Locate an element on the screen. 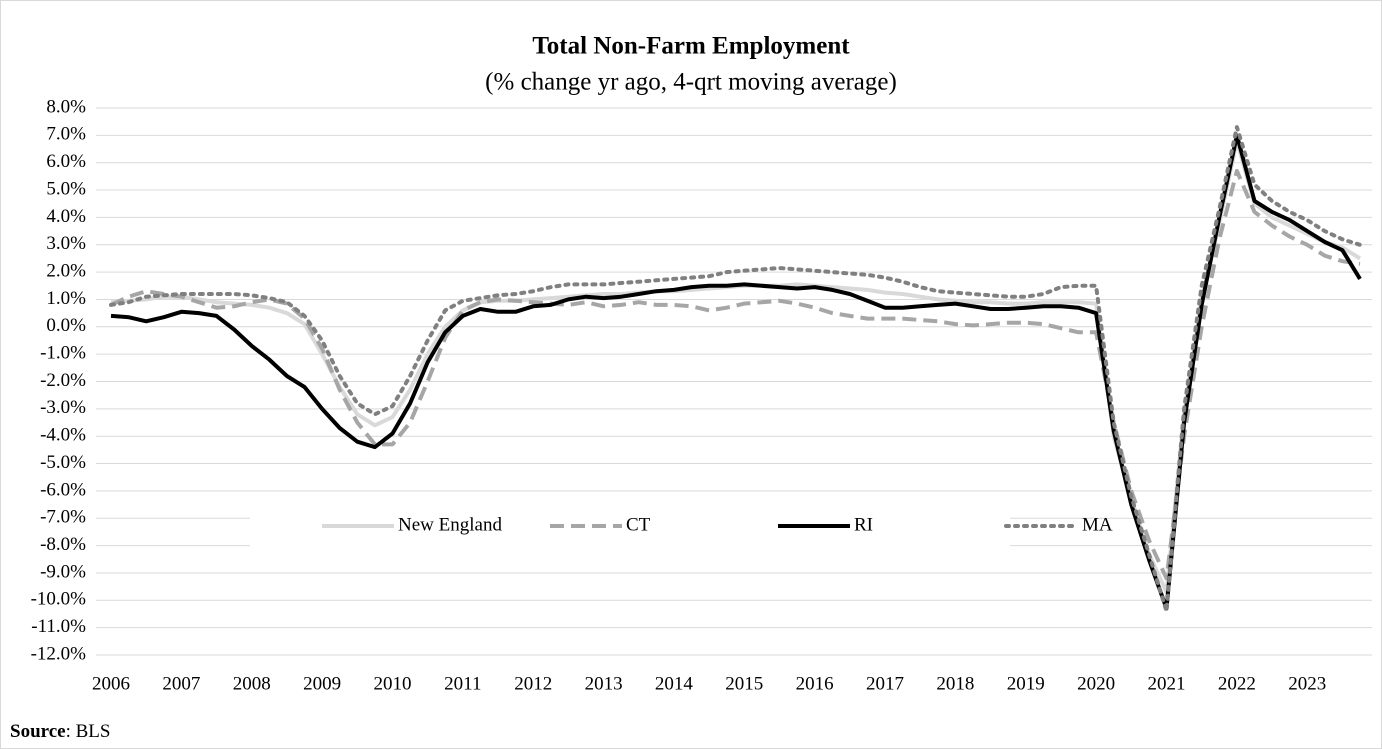 Image resolution: width=1382 pixels, height=749 pixels. x-tick-label: 2013 is located at coordinates (604, 683).